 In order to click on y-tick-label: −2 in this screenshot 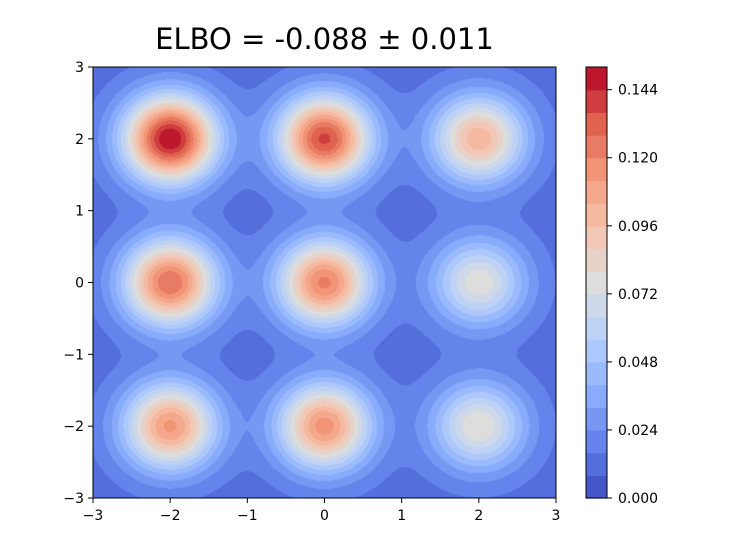, I will do `click(73, 427)`.